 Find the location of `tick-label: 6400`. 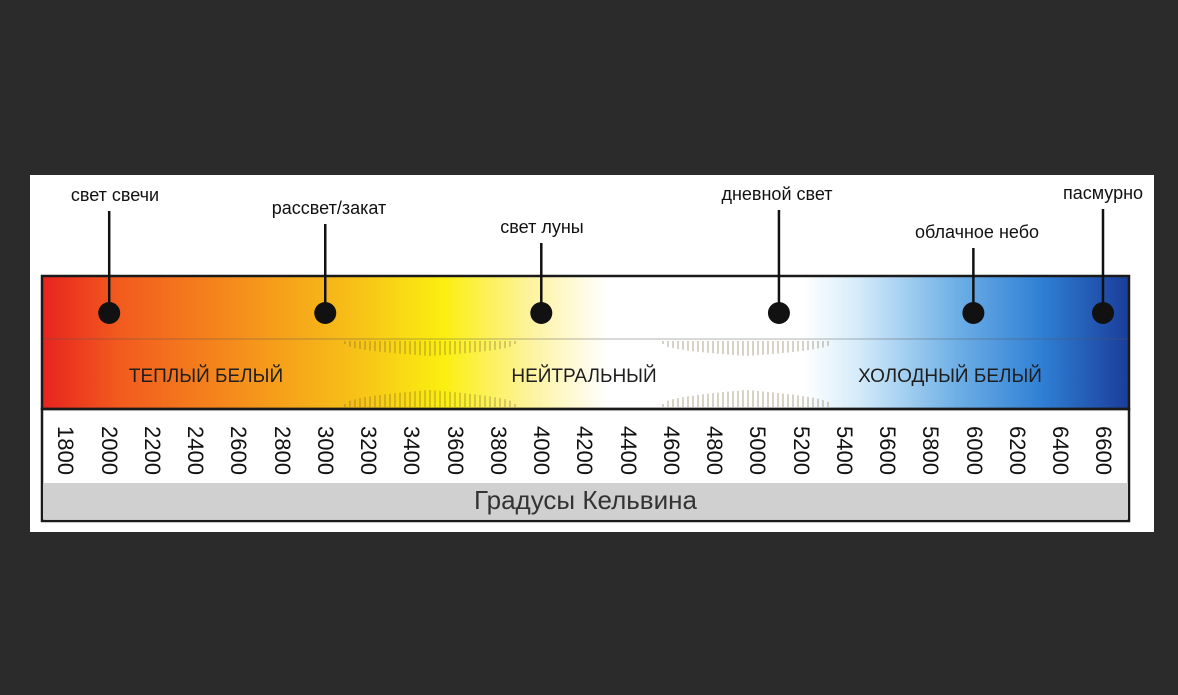

tick-label: 6400 is located at coordinates (1060, 450).